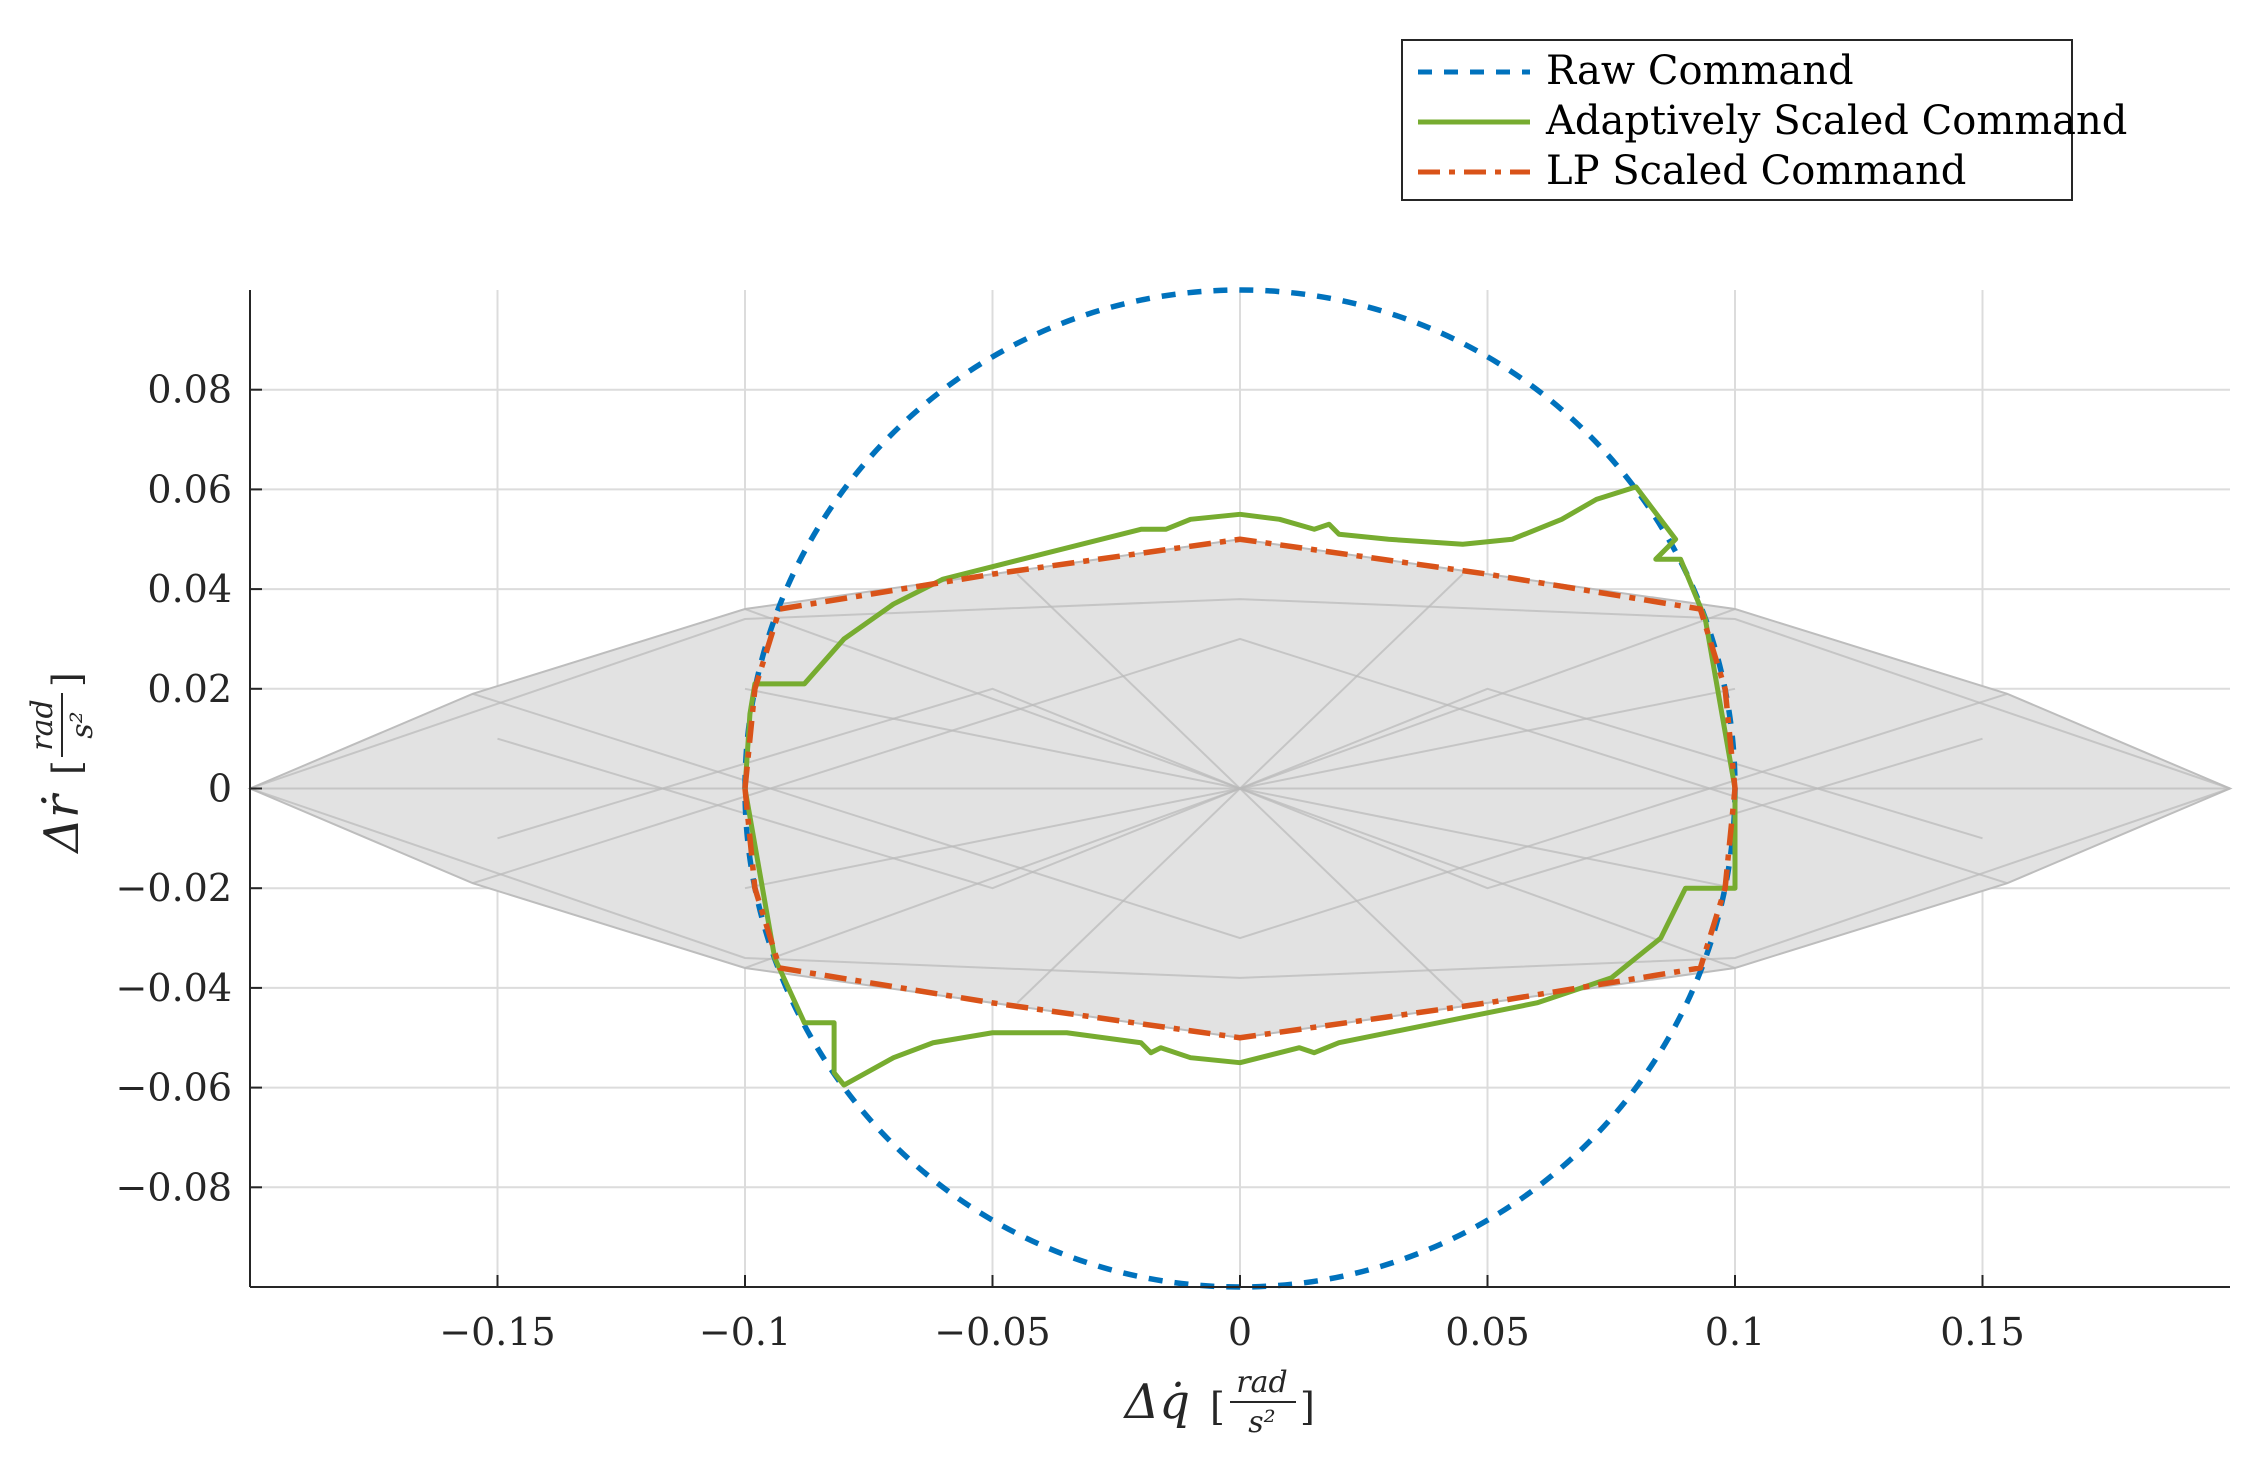 The width and height of the screenshot is (2264, 1464). Describe the element at coordinates (1156, 1402) in the screenshot. I see `x-axis-label: Δq̇` at that location.